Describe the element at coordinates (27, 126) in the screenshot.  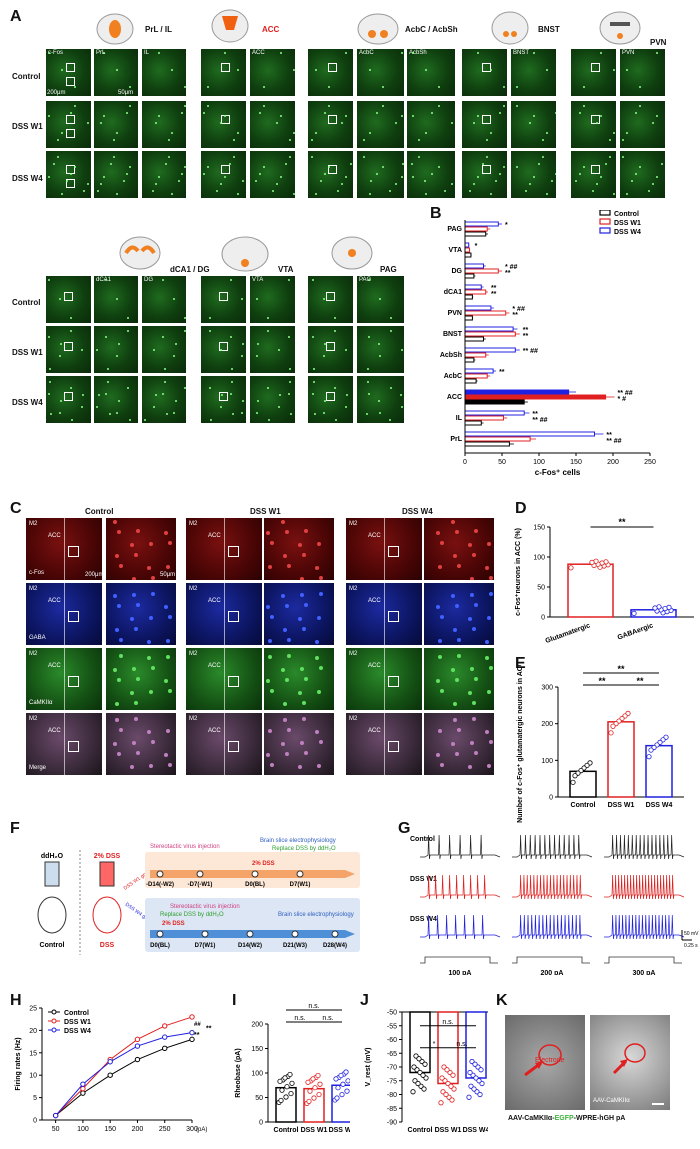
I see `row-label-dss-w1: DSS W1` at that location.